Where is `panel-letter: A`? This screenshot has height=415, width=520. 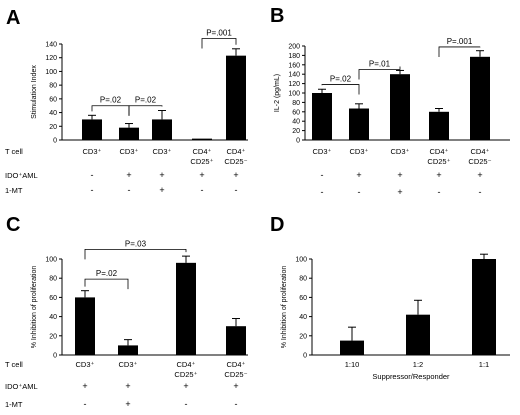
panel-letter: A is located at coordinates (13, 18).